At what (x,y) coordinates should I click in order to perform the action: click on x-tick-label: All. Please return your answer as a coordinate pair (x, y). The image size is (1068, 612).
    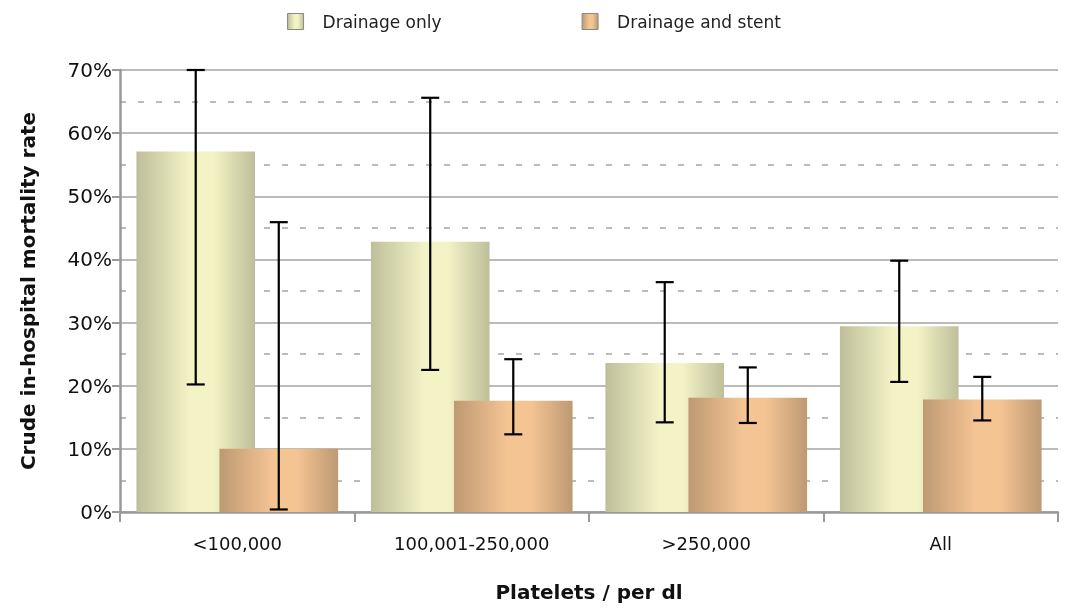
    Looking at the image, I should click on (940, 543).